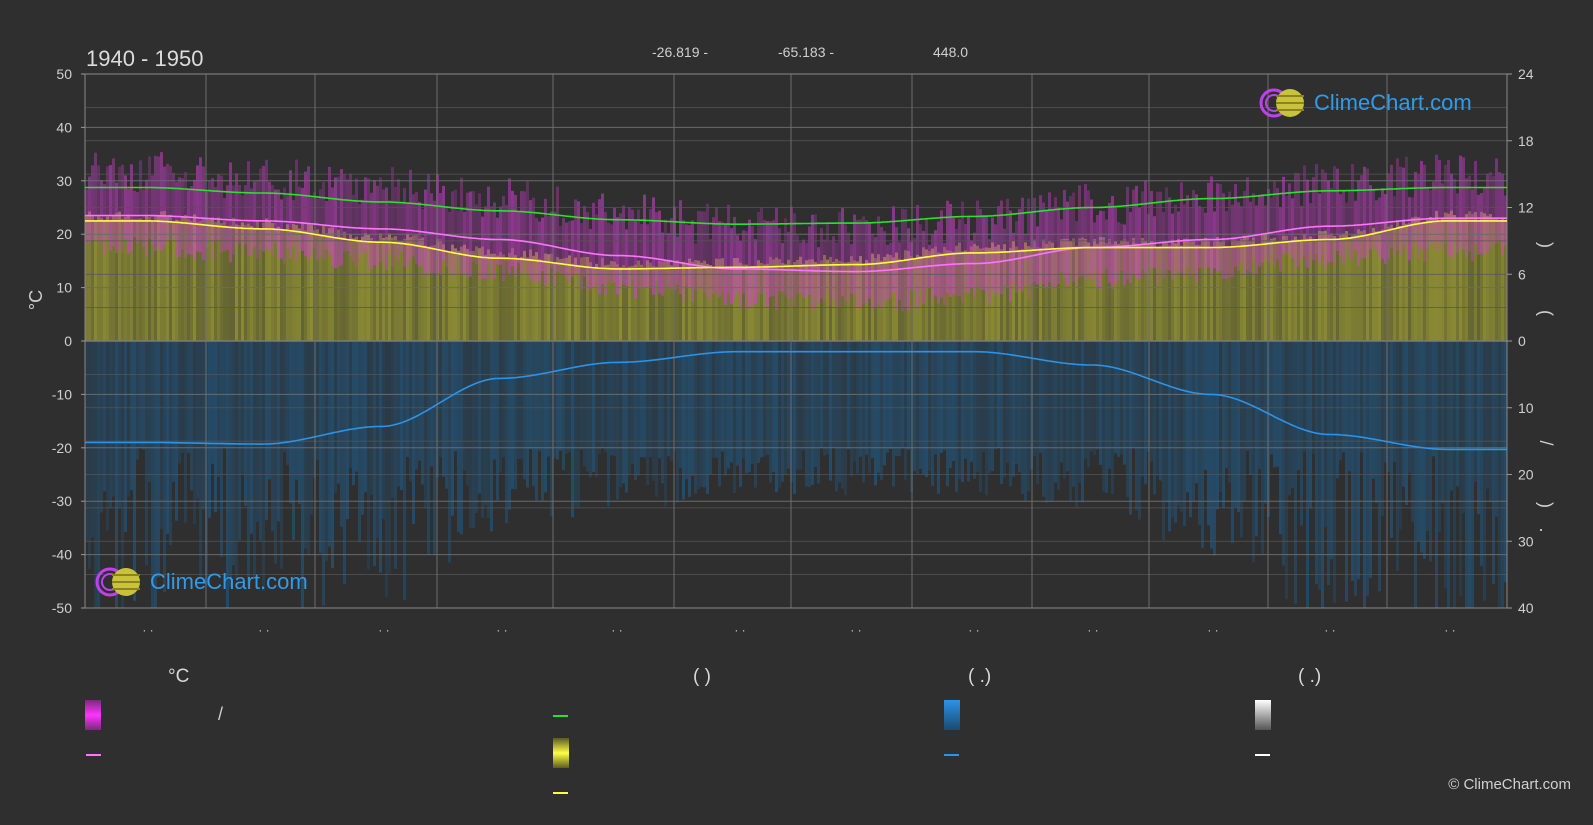  What do you see at coordinates (951, 52) in the screenshot?
I see `elevation-label: 448.0` at bounding box center [951, 52].